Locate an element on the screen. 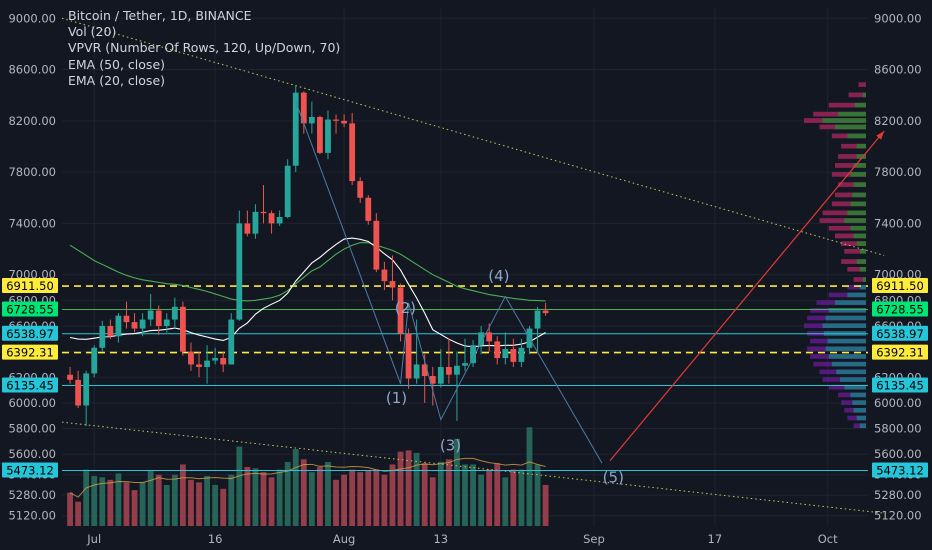 The image size is (932, 550). indicator-ema20: EMA (20, close) is located at coordinates (117, 80).